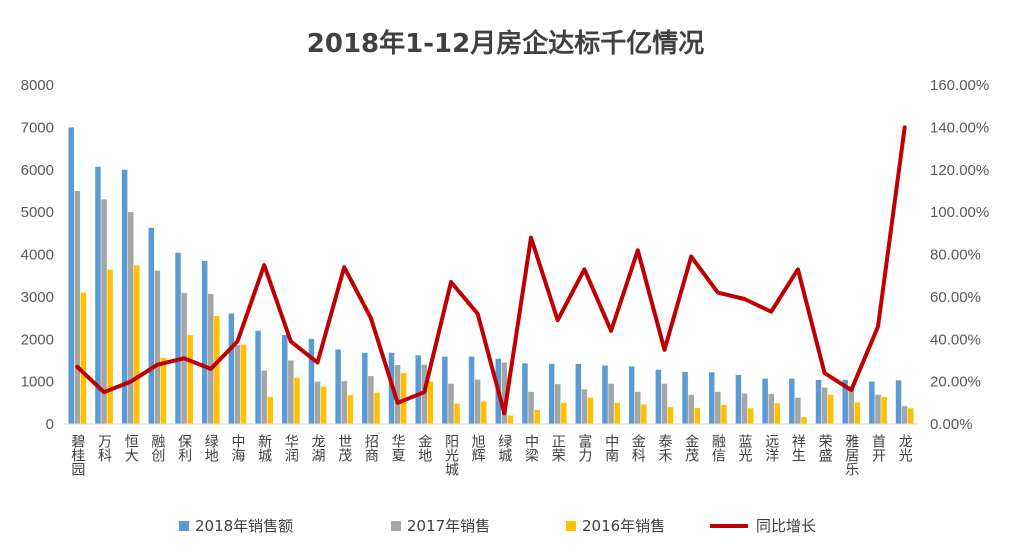 The height and width of the screenshot is (560, 1011). What do you see at coordinates (955, 382) in the screenshot?
I see `y-right-tick-label: 20.00%` at bounding box center [955, 382].